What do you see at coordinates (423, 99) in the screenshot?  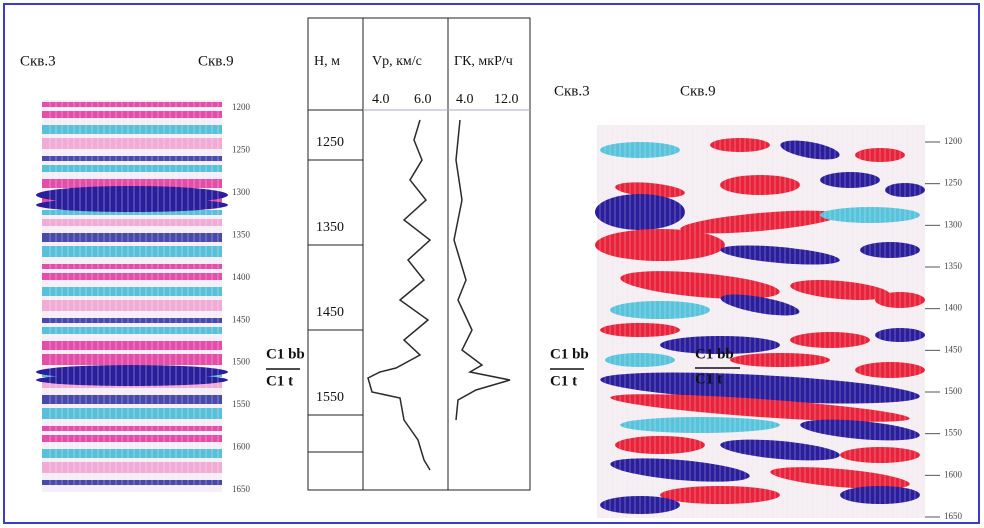 I see `vp-tick: 6.0` at bounding box center [423, 99].